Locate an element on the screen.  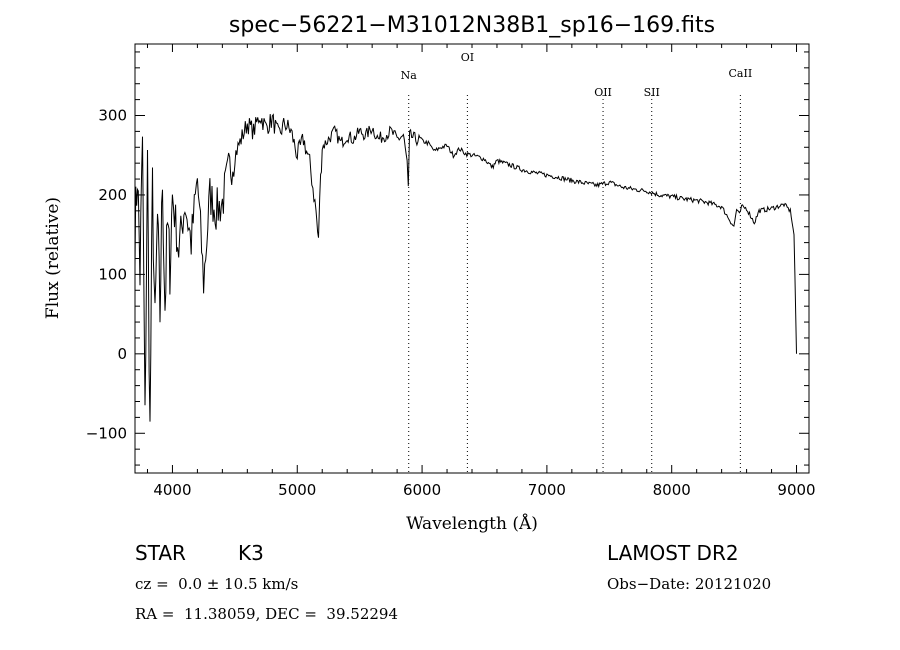
x-axis-label: Wavelength (Å) is located at coordinates (472, 523).